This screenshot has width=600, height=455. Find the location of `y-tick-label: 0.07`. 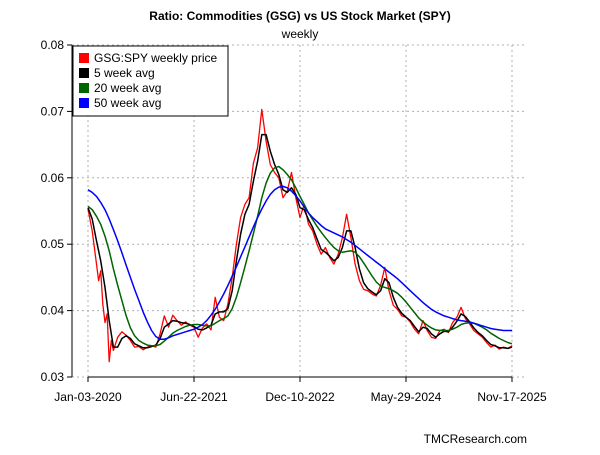

y-tick-label: 0.07 is located at coordinates (53, 111).